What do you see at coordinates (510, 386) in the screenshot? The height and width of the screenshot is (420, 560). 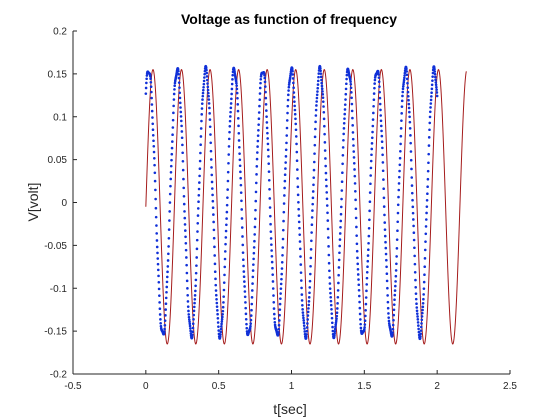 I see `x-tick-label: 2.5` at bounding box center [510, 386].